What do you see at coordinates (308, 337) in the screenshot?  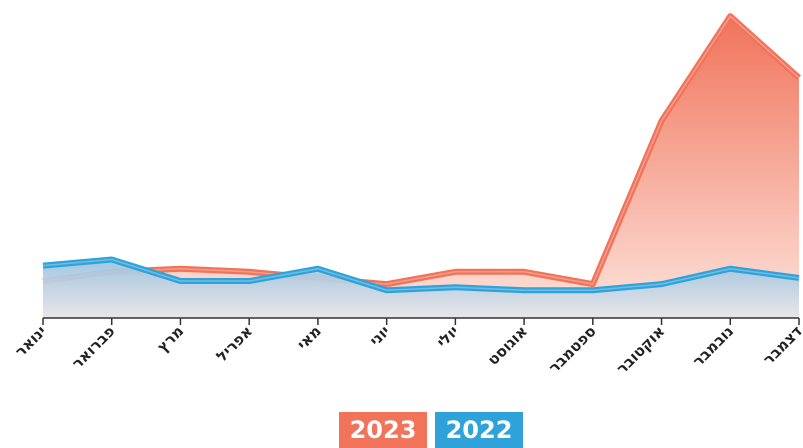 I see `x-tick-label: מאי` at bounding box center [308, 337].